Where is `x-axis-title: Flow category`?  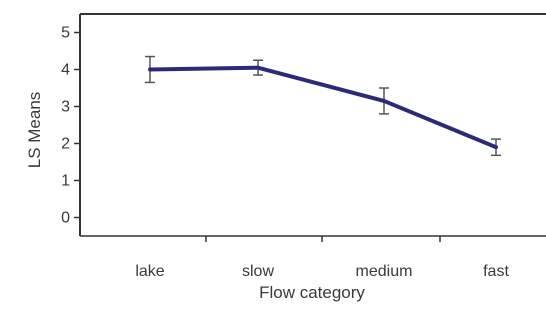
x-axis-title: Flow category is located at coordinates (312, 292).